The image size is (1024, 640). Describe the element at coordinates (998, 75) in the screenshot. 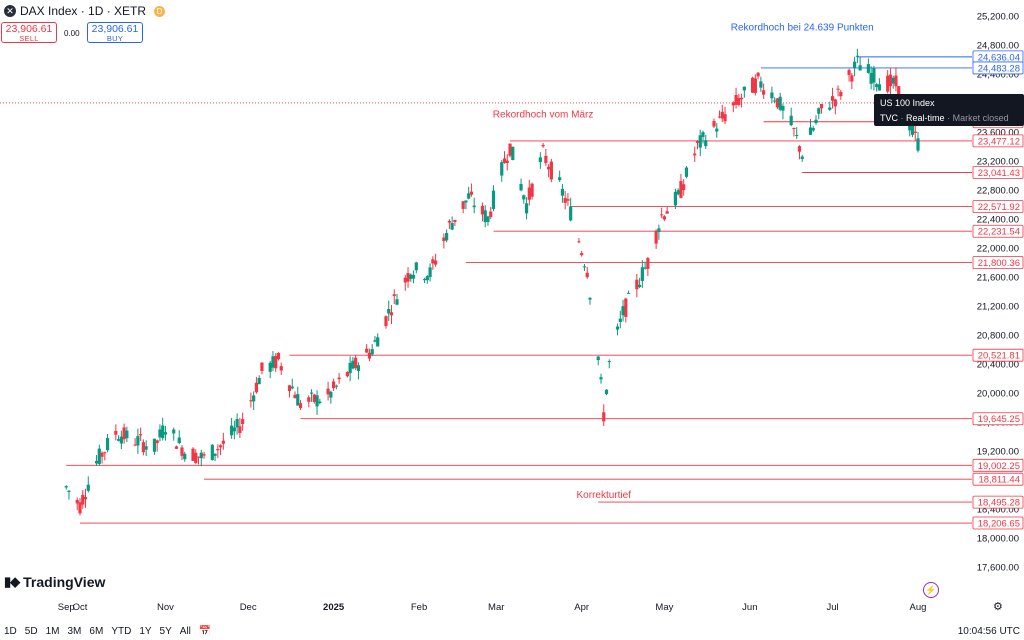

I see `y-tick-label: 24,400.00` at that location.